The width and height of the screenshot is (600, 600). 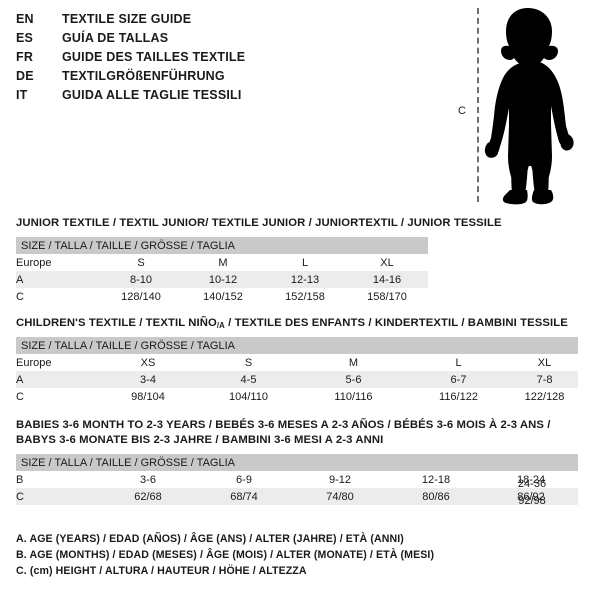 I want to click on language-code: IT, so click(x=22, y=95).